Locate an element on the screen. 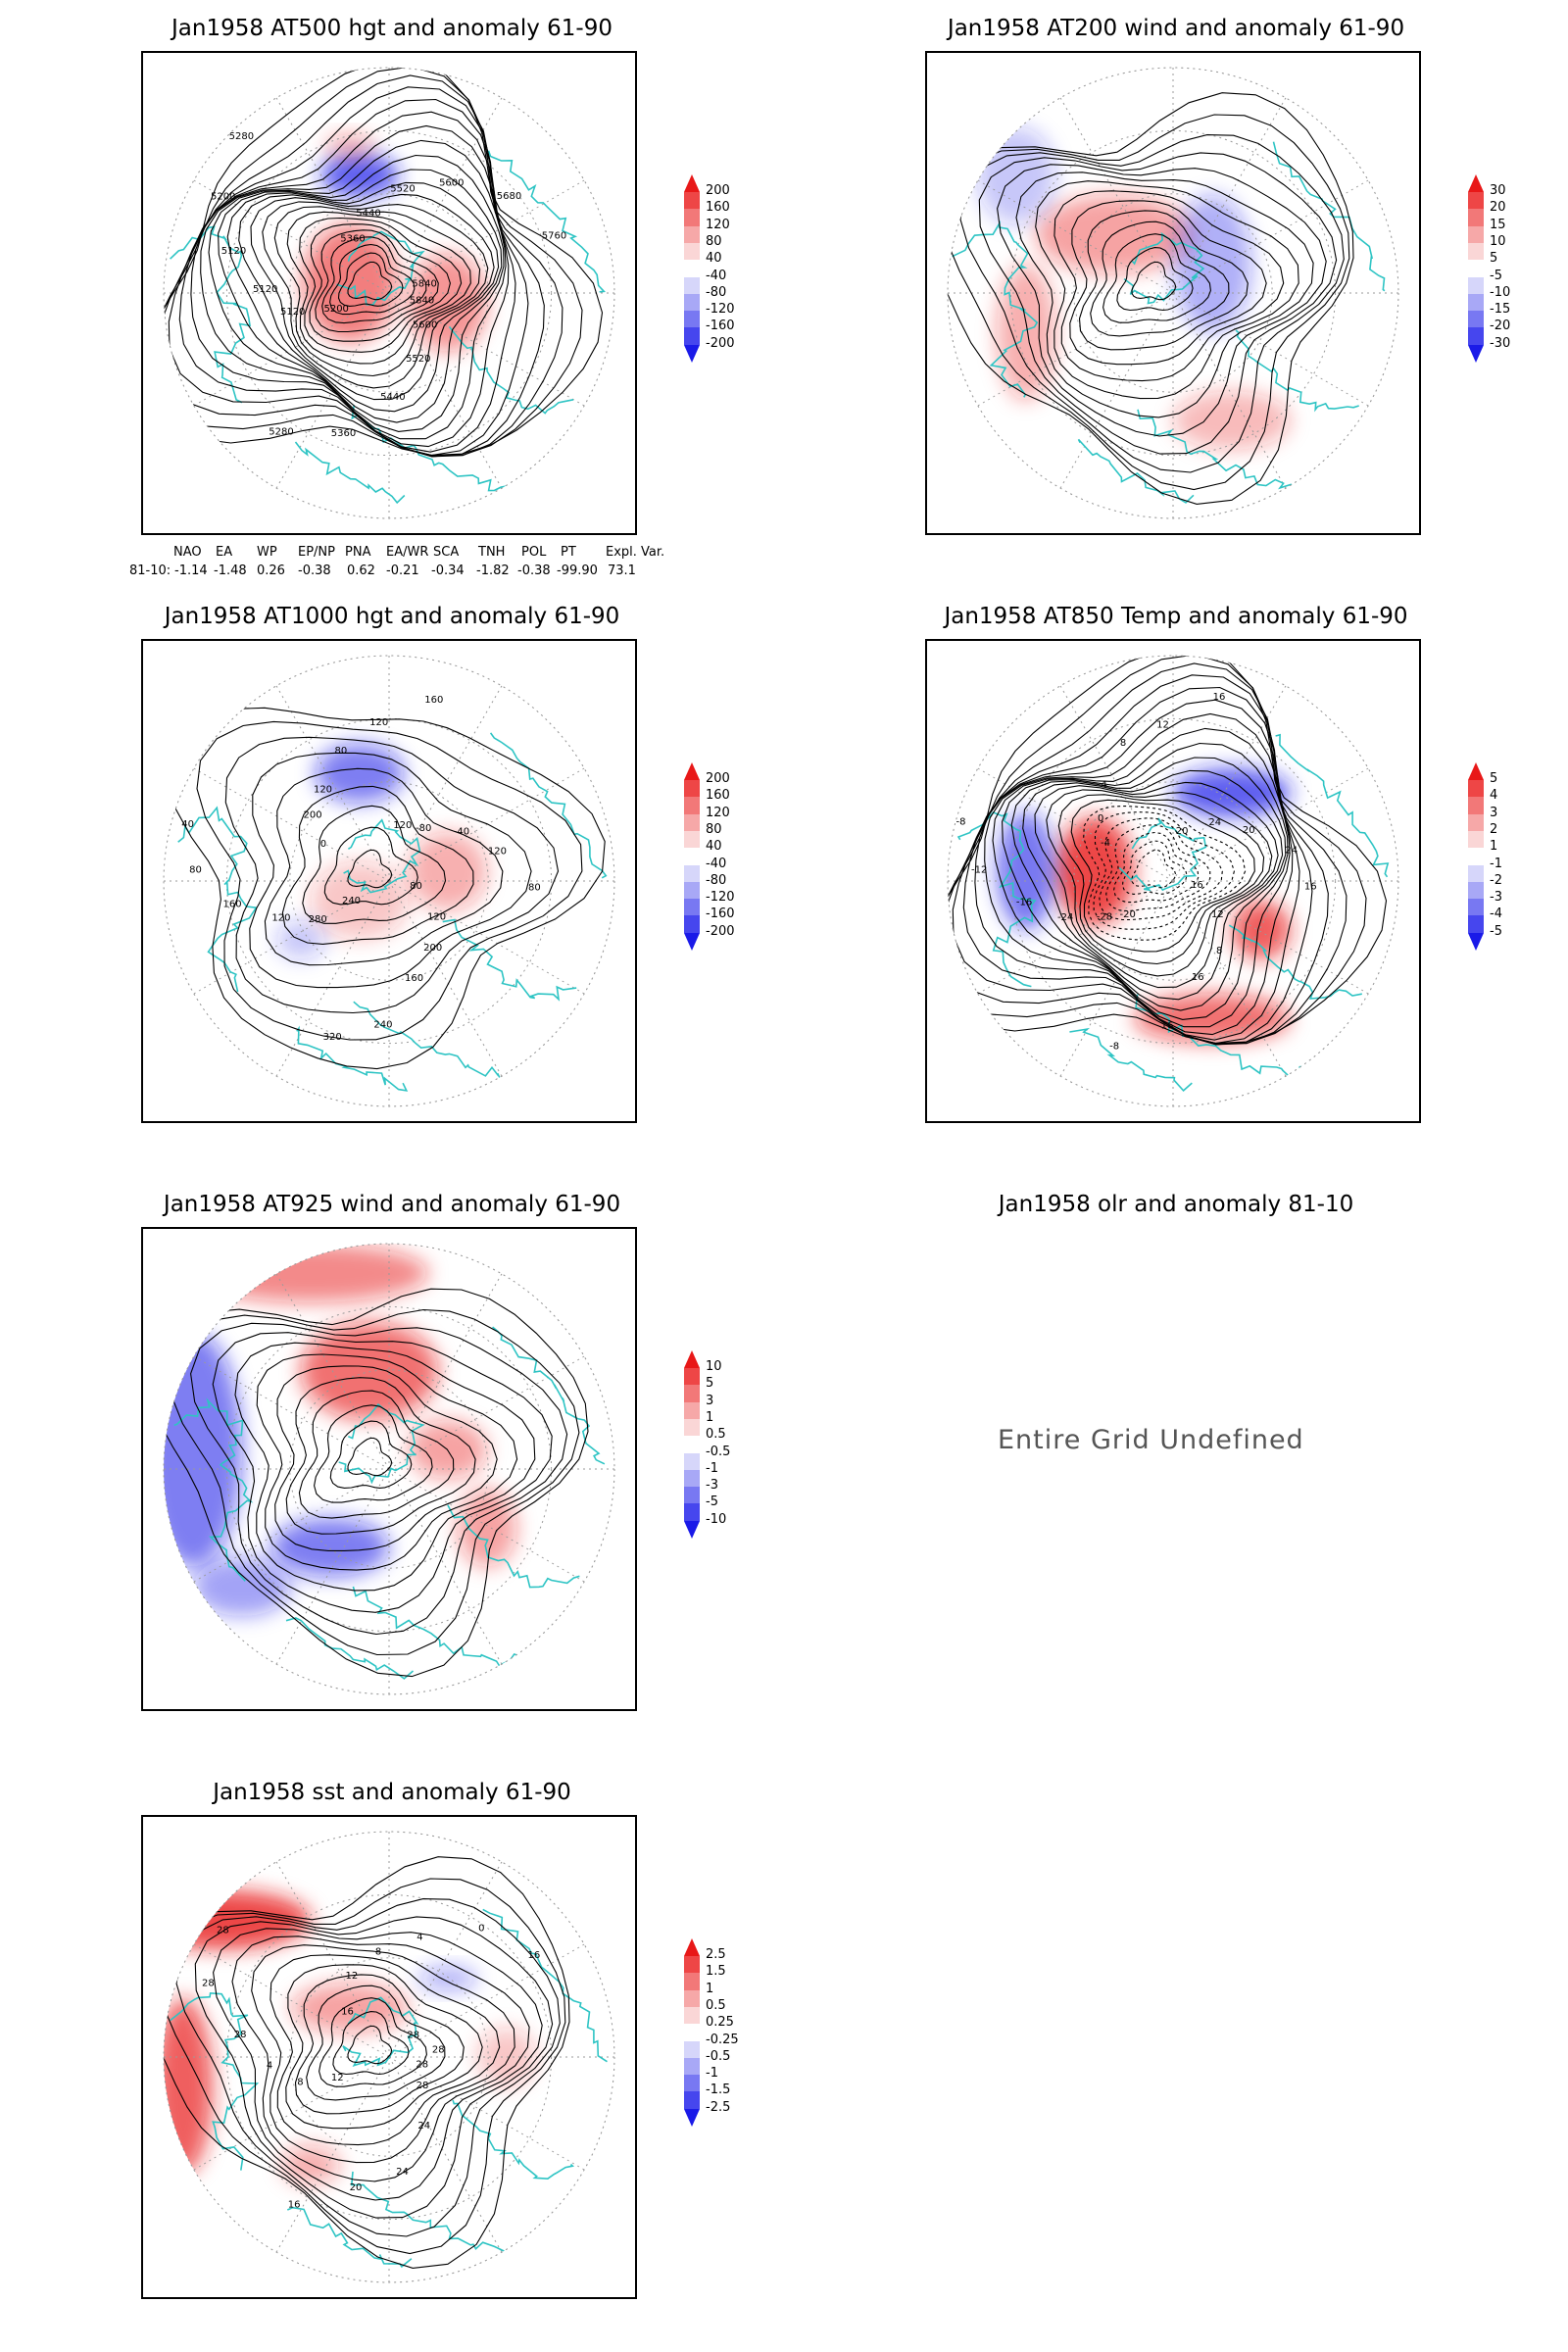  colorbar-tick-label: -5 is located at coordinates (1496, 275).